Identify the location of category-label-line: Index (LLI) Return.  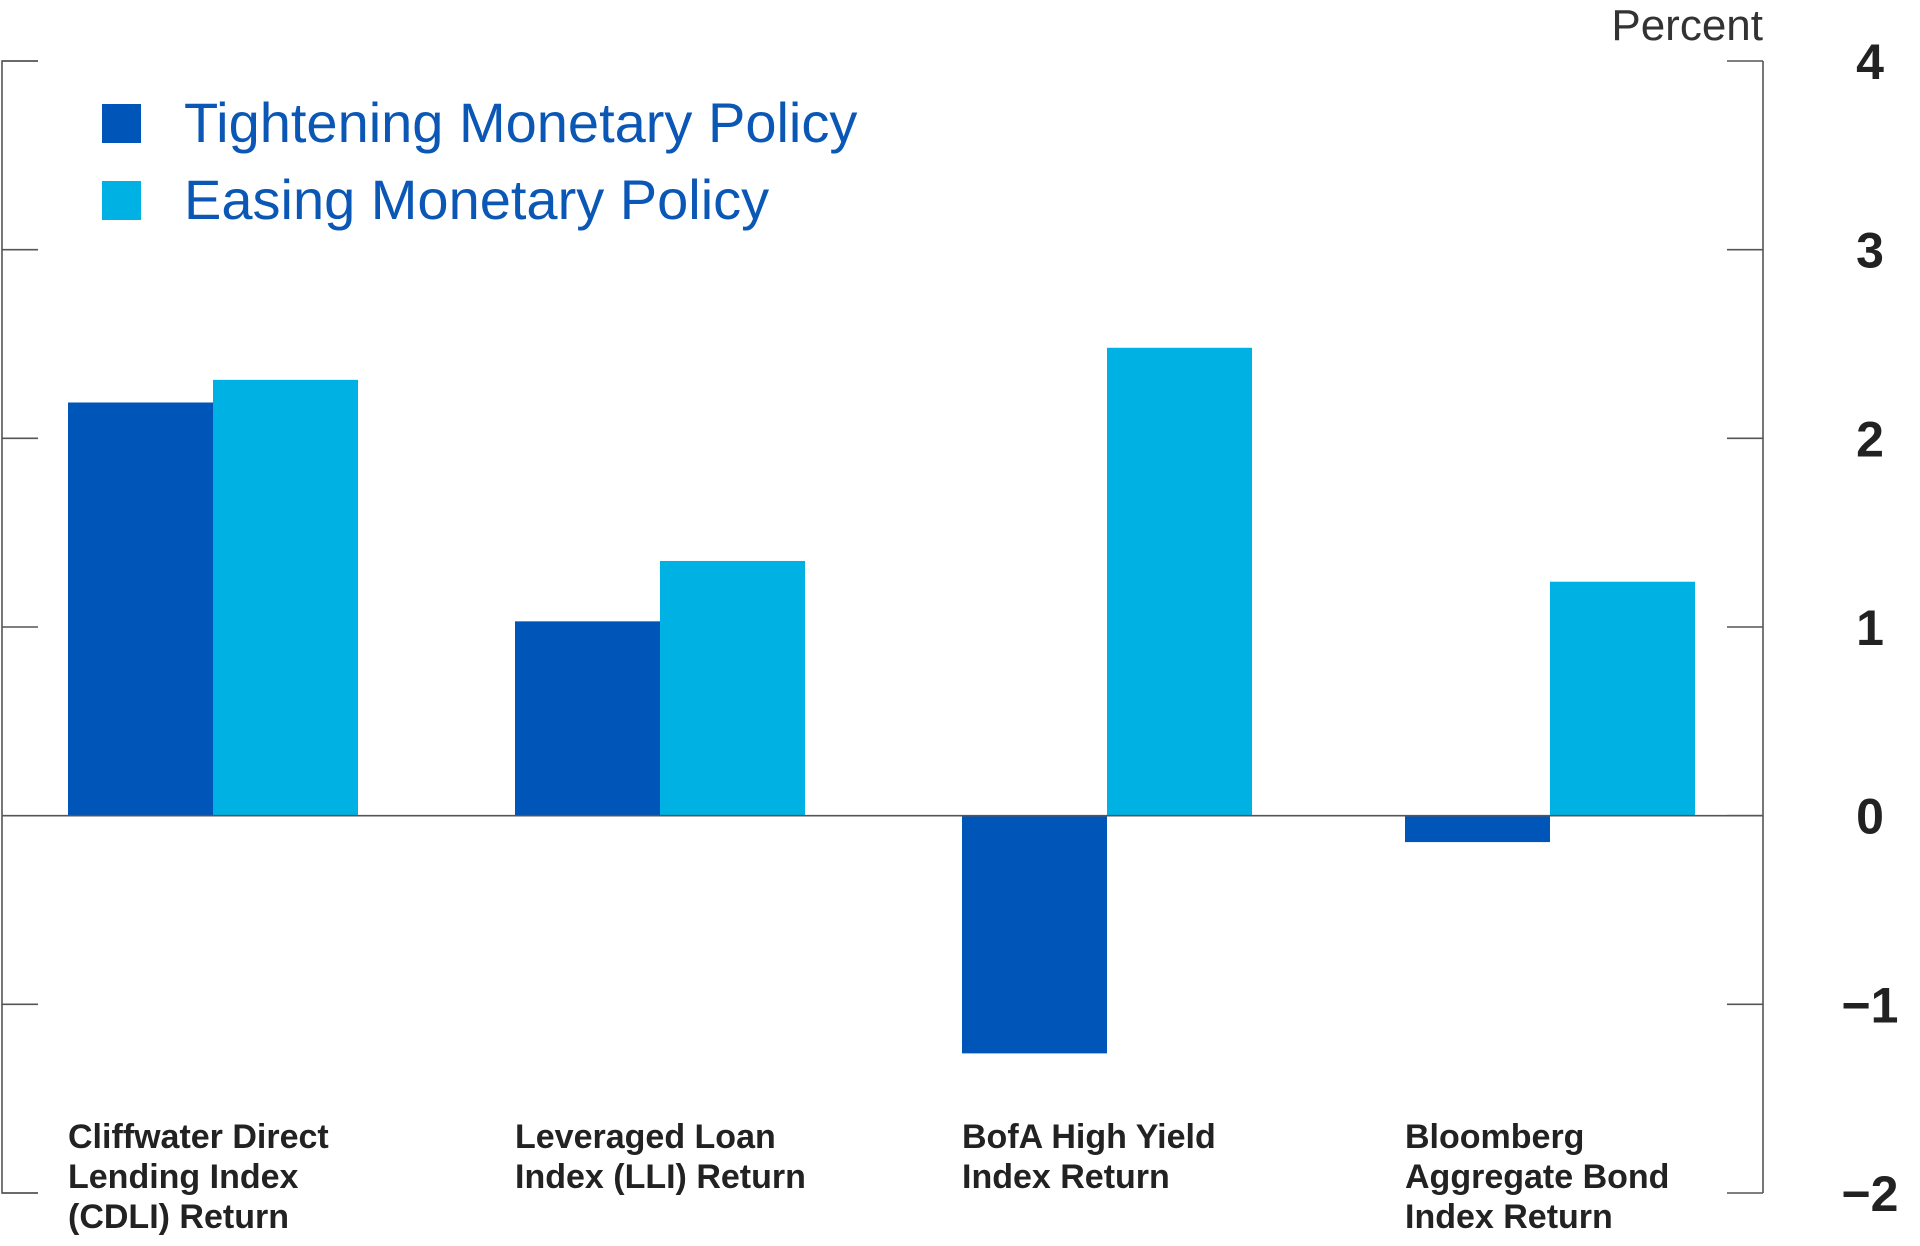
(660, 1177).